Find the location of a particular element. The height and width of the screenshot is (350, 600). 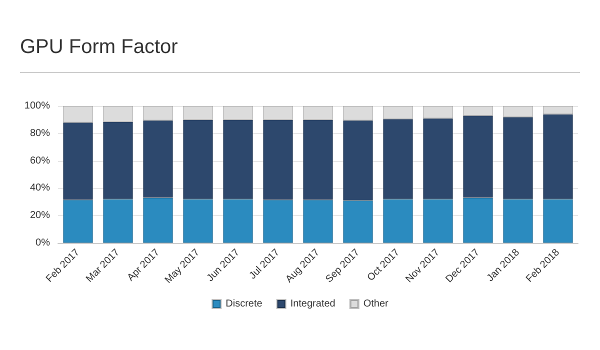

chart-title: GPU Form Factor is located at coordinates (99, 47).